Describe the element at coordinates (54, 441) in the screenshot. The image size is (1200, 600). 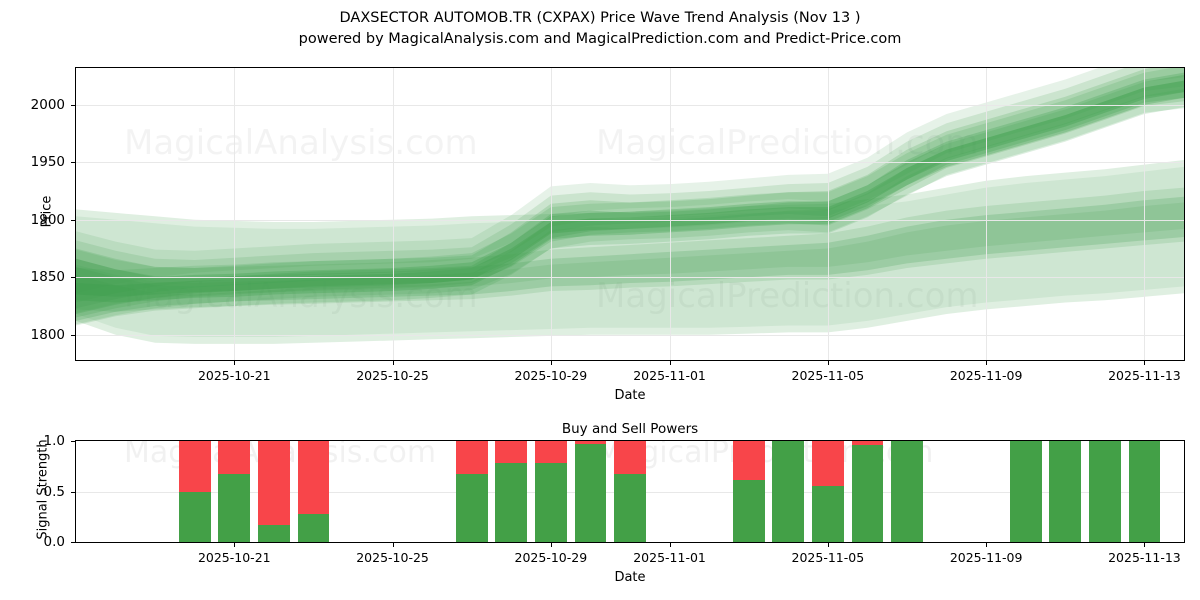
I see `power-y-tick-label: 1.0` at that location.